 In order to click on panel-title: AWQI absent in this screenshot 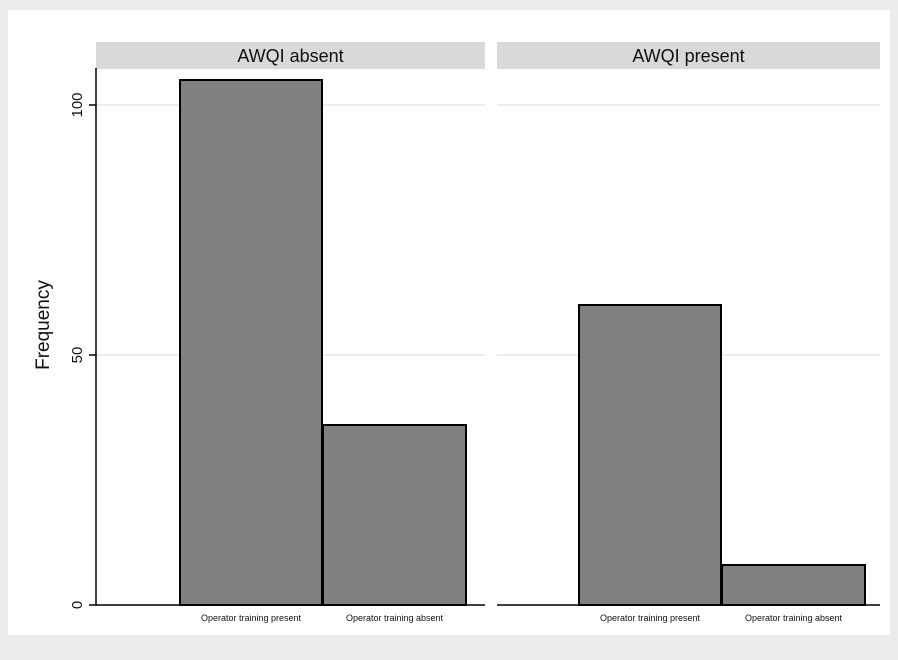, I will do `click(290, 56)`.